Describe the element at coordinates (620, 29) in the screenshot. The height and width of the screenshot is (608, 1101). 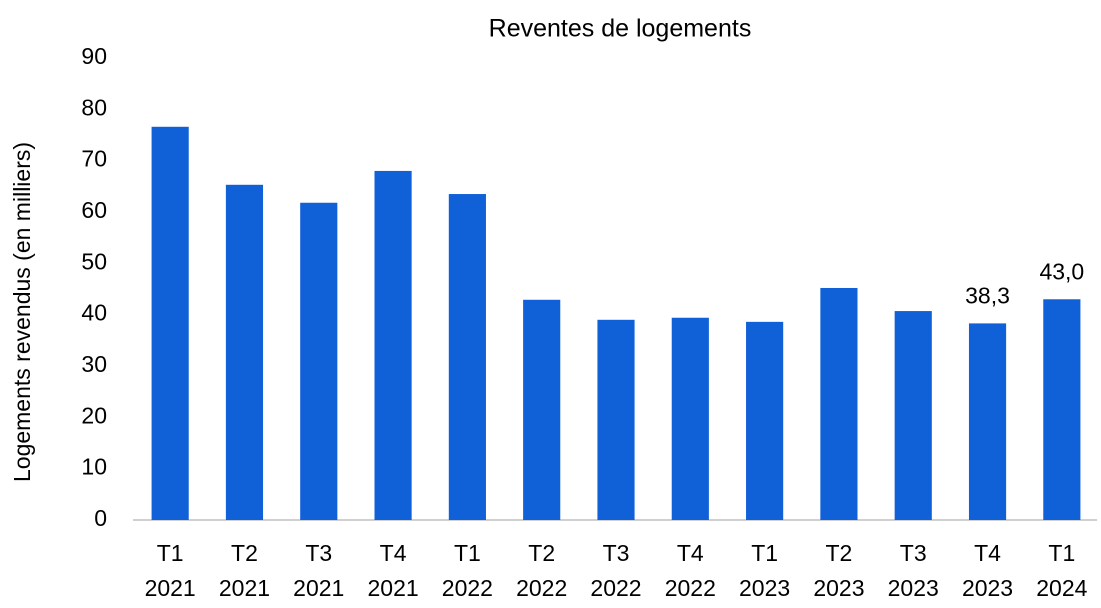
I see `chart-title: Reventes de logements` at that location.